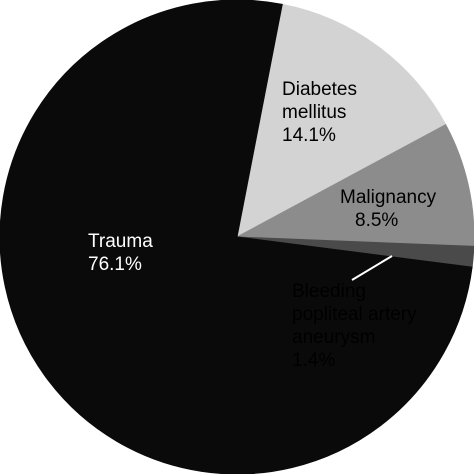  Describe the element at coordinates (115, 264) in the screenshot. I see `value-label: 76.1%` at that location.